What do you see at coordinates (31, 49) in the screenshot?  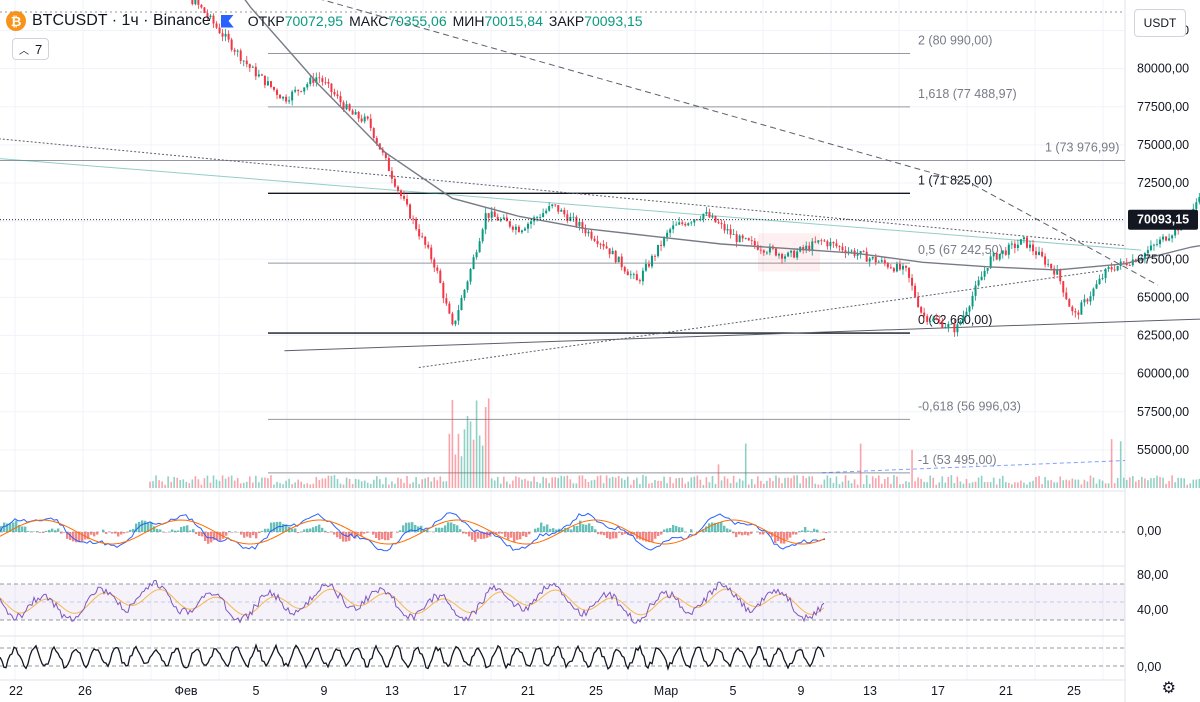 I see `indicators-toggle: ︿ 7` at bounding box center [31, 49].